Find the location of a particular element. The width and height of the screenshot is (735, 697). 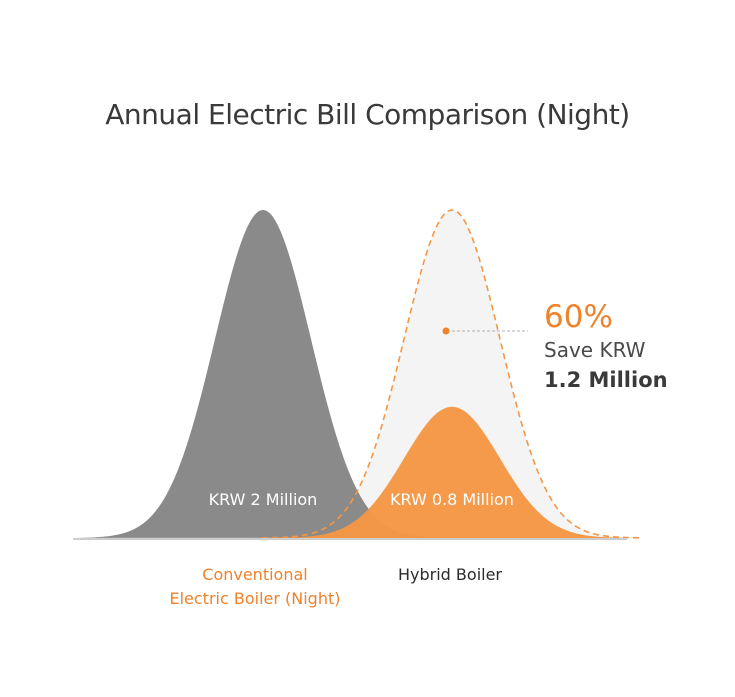

category-label-line: Conventional is located at coordinates (255, 574).